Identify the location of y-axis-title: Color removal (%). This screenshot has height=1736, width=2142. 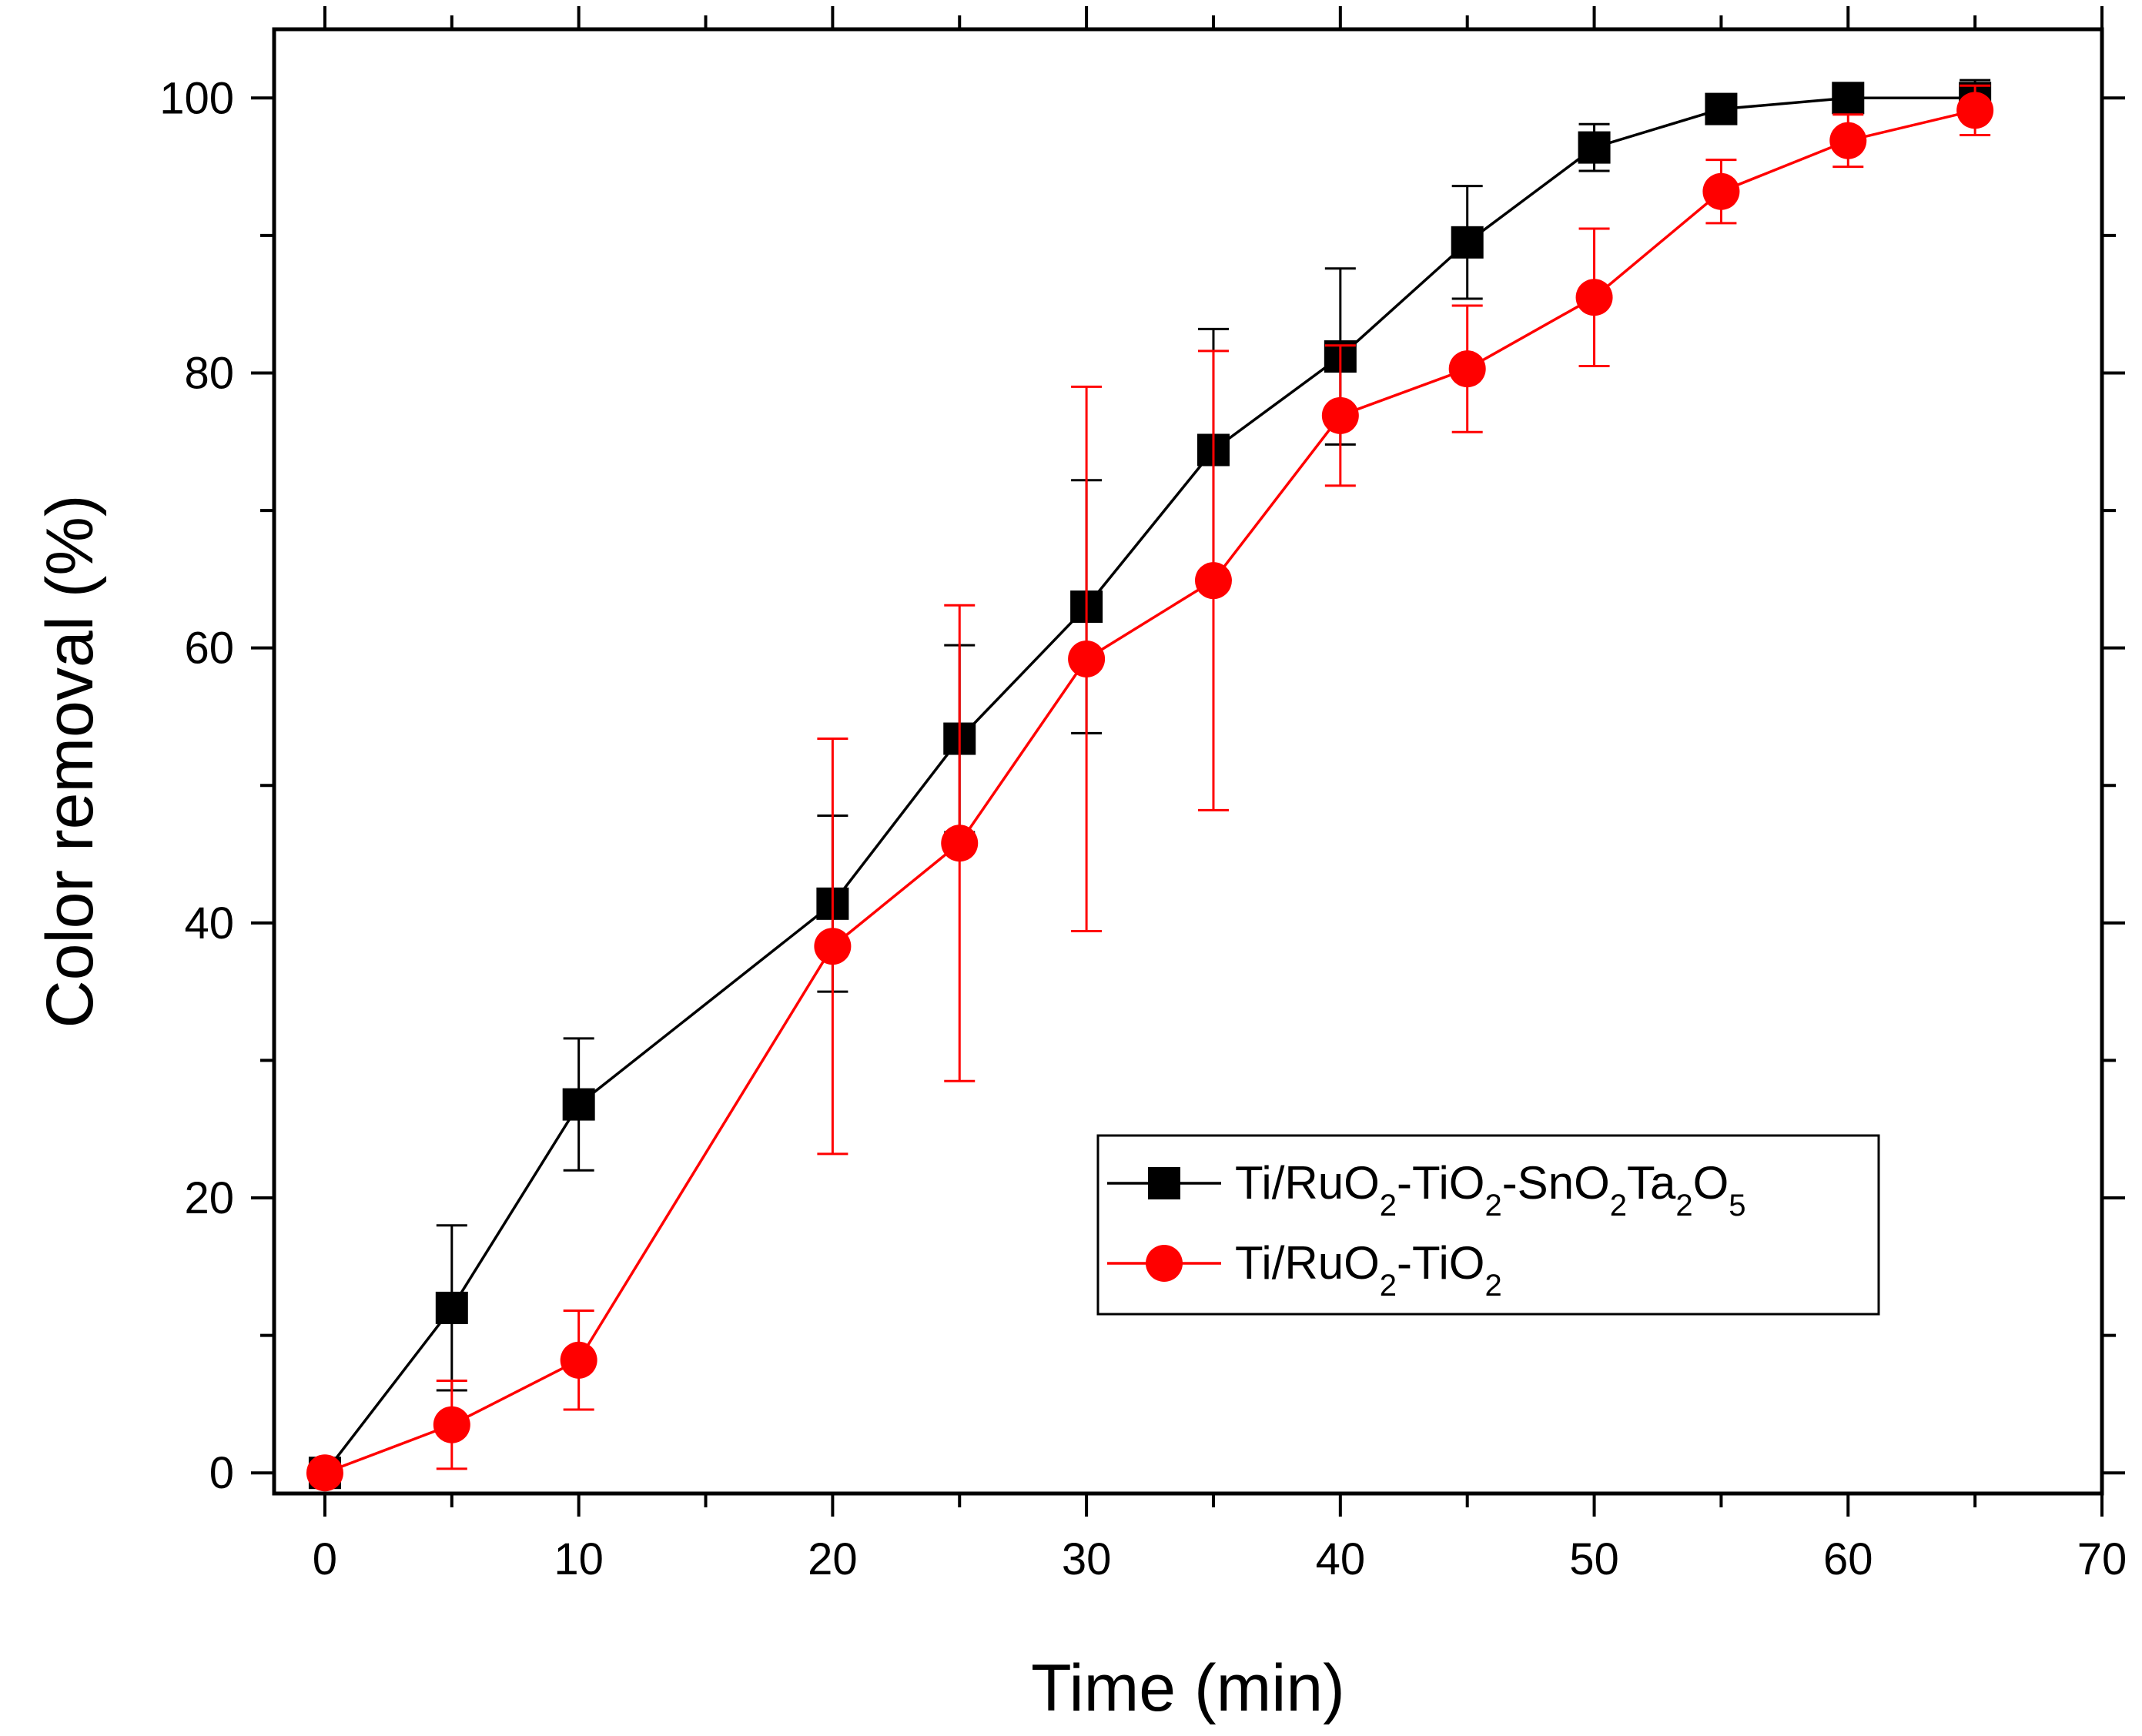
(70, 762).